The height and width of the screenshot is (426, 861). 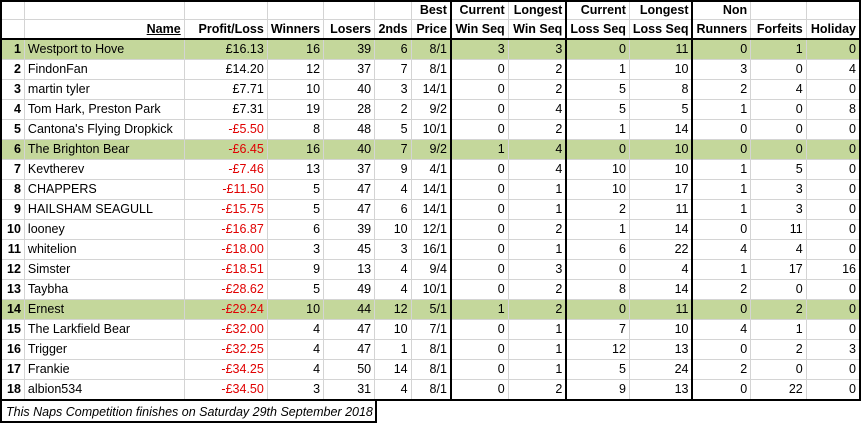 I want to click on rank-cell: 9, so click(x=12, y=209).